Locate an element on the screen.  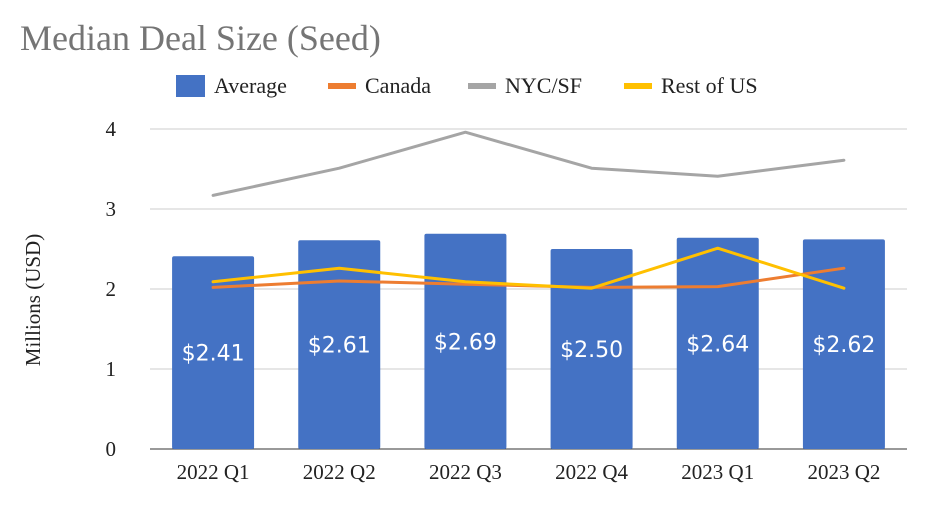
y-tick-label: 2 is located at coordinates (111, 289).